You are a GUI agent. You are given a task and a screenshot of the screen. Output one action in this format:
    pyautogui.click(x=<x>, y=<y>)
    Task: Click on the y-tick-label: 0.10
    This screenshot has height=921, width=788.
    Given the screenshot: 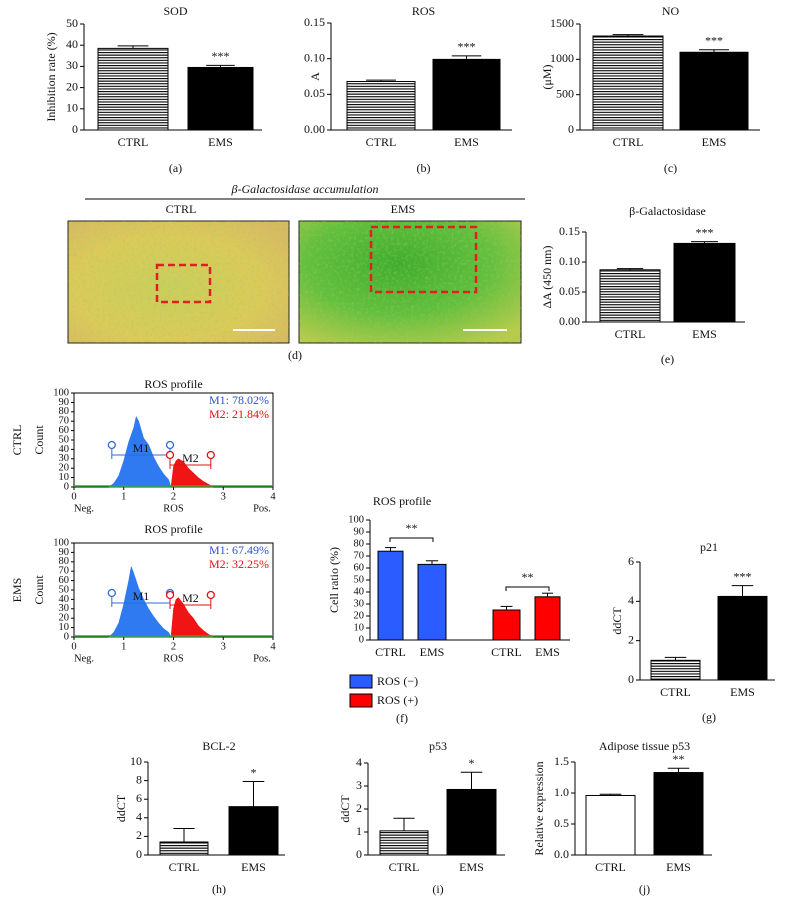 What is the action you would take?
    pyautogui.click(x=569, y=261)
    